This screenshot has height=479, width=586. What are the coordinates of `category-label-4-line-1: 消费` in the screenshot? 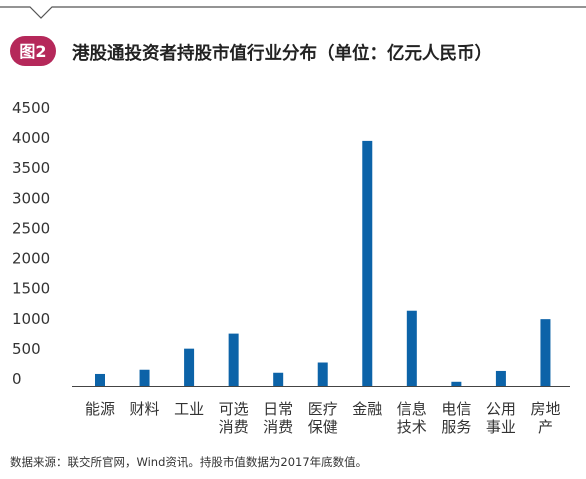 It's located at (278, 427).